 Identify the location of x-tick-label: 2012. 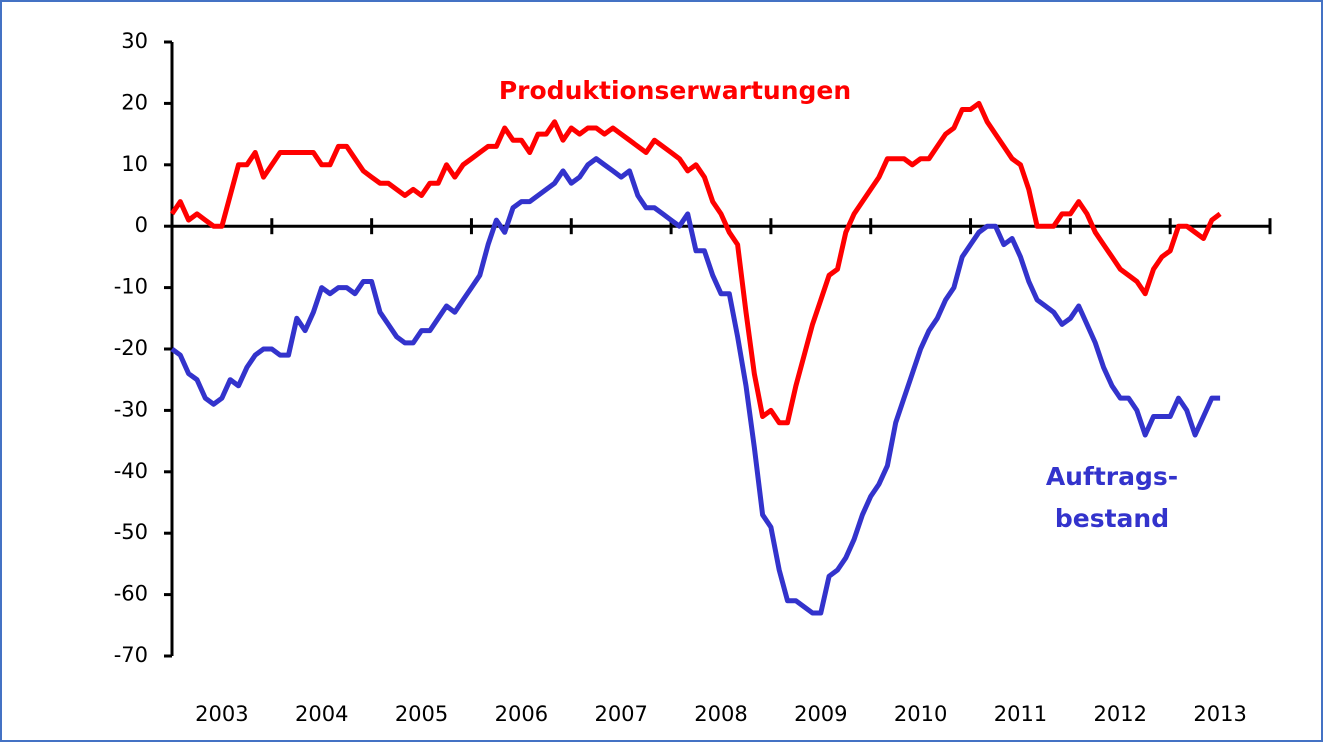
(1120, 714).